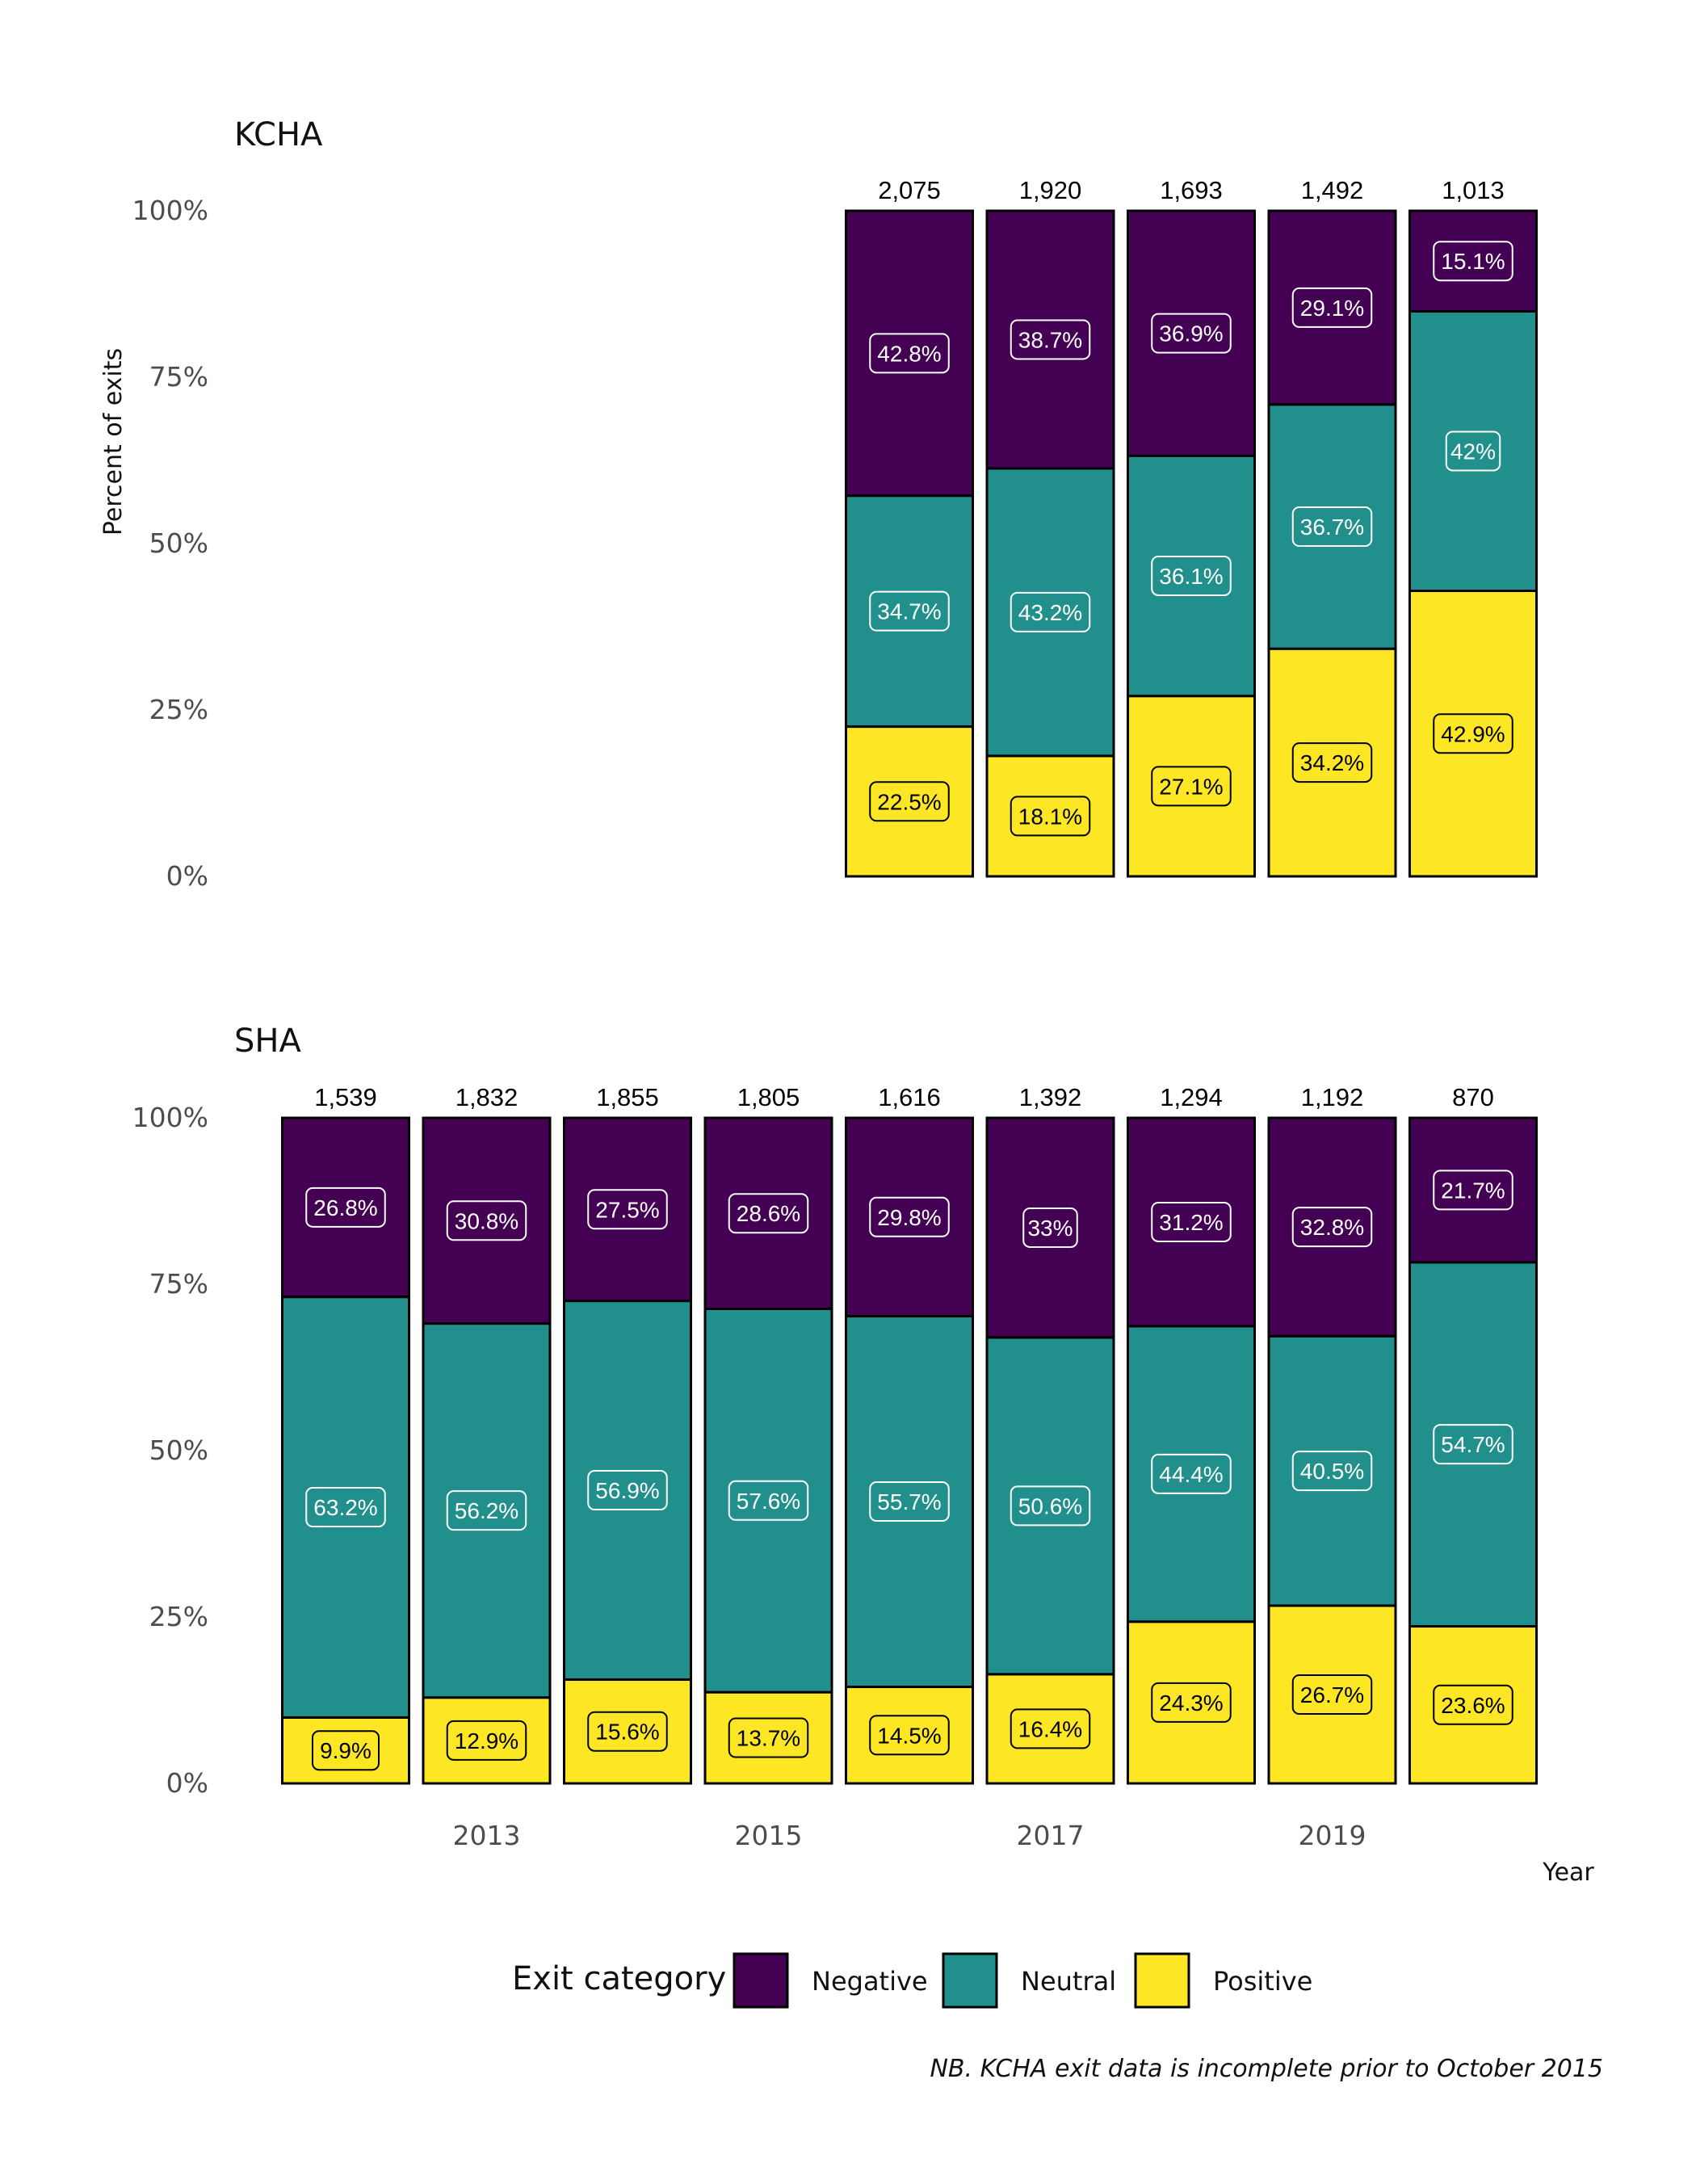  What do you see at coordinates (486, 1510) in the screenshot?
I see `segment-label-neutral: 56.2%` at bounding box center [486, 1510].